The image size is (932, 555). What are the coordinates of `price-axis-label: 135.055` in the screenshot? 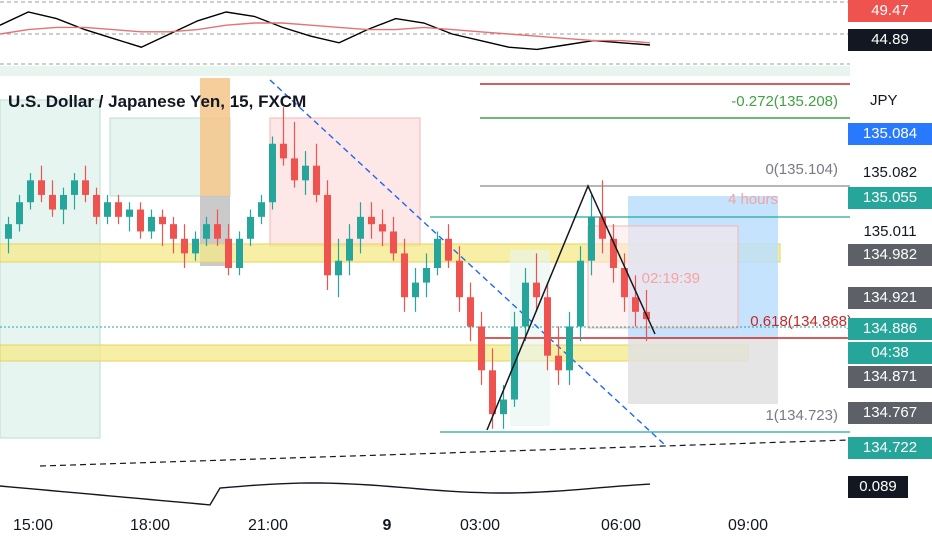 It's located at (890, 198).